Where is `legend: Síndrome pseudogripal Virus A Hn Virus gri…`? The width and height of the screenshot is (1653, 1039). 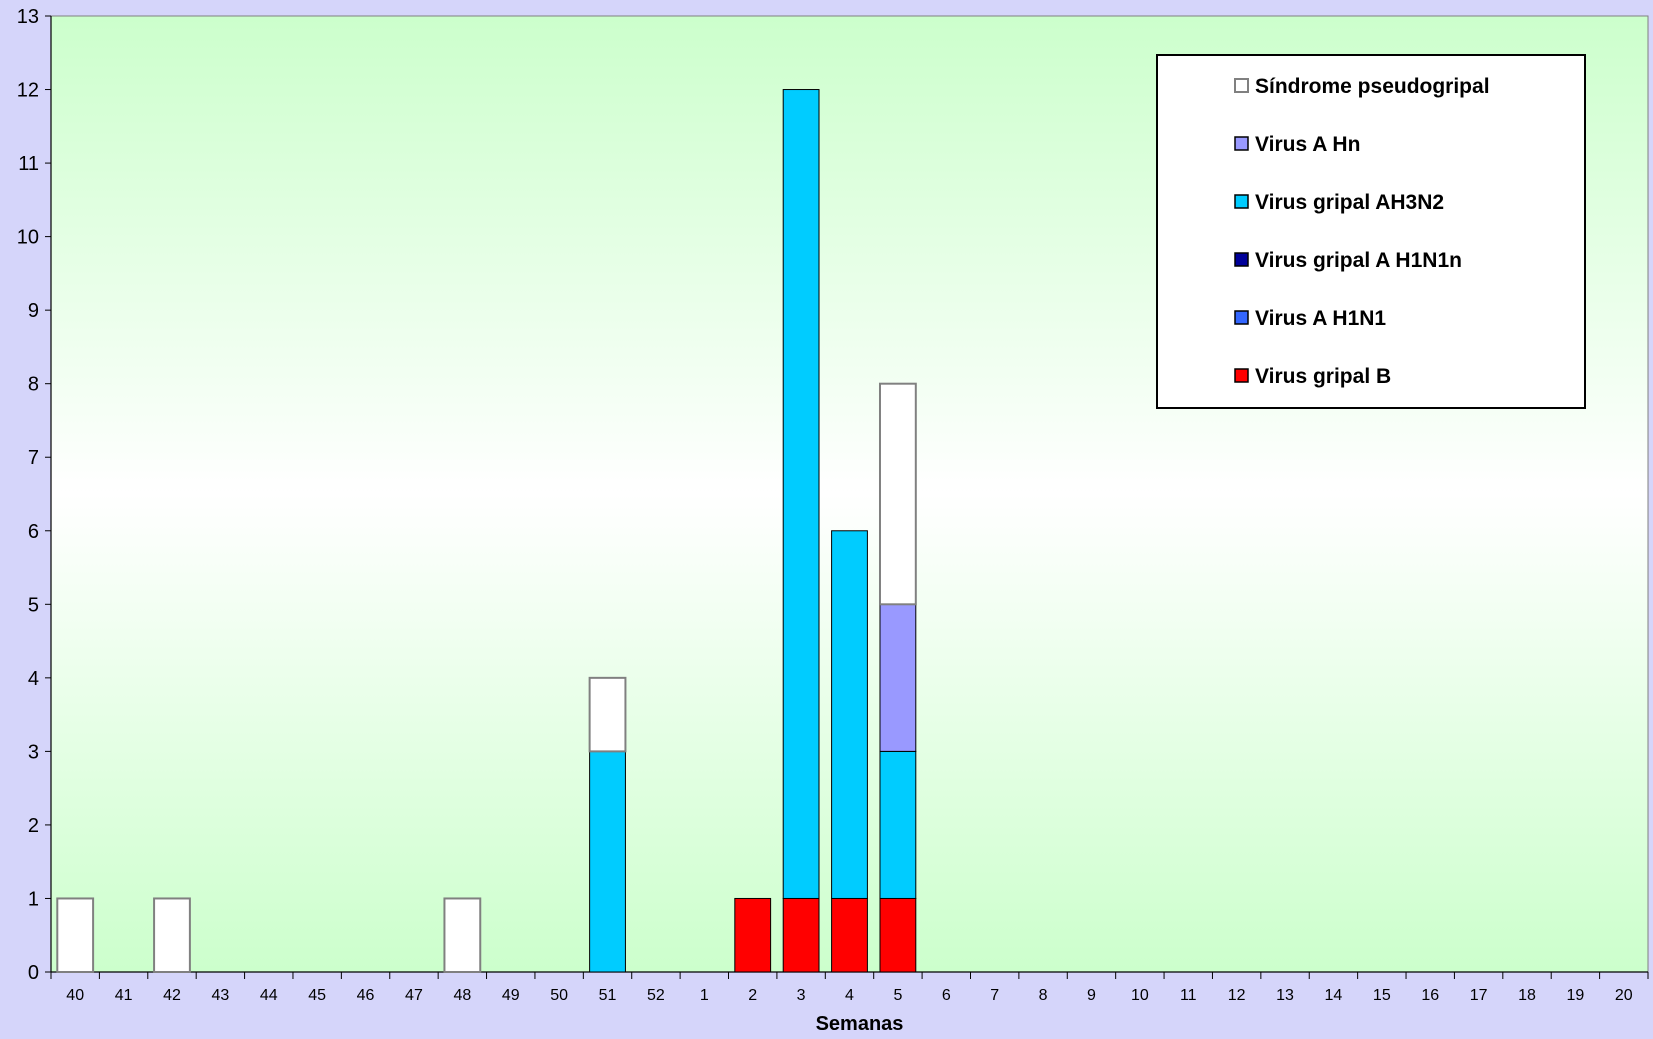 legend: Síndrome pseudogripal Virus A Hn Virus gri… is located at coordinates (1371, 231).